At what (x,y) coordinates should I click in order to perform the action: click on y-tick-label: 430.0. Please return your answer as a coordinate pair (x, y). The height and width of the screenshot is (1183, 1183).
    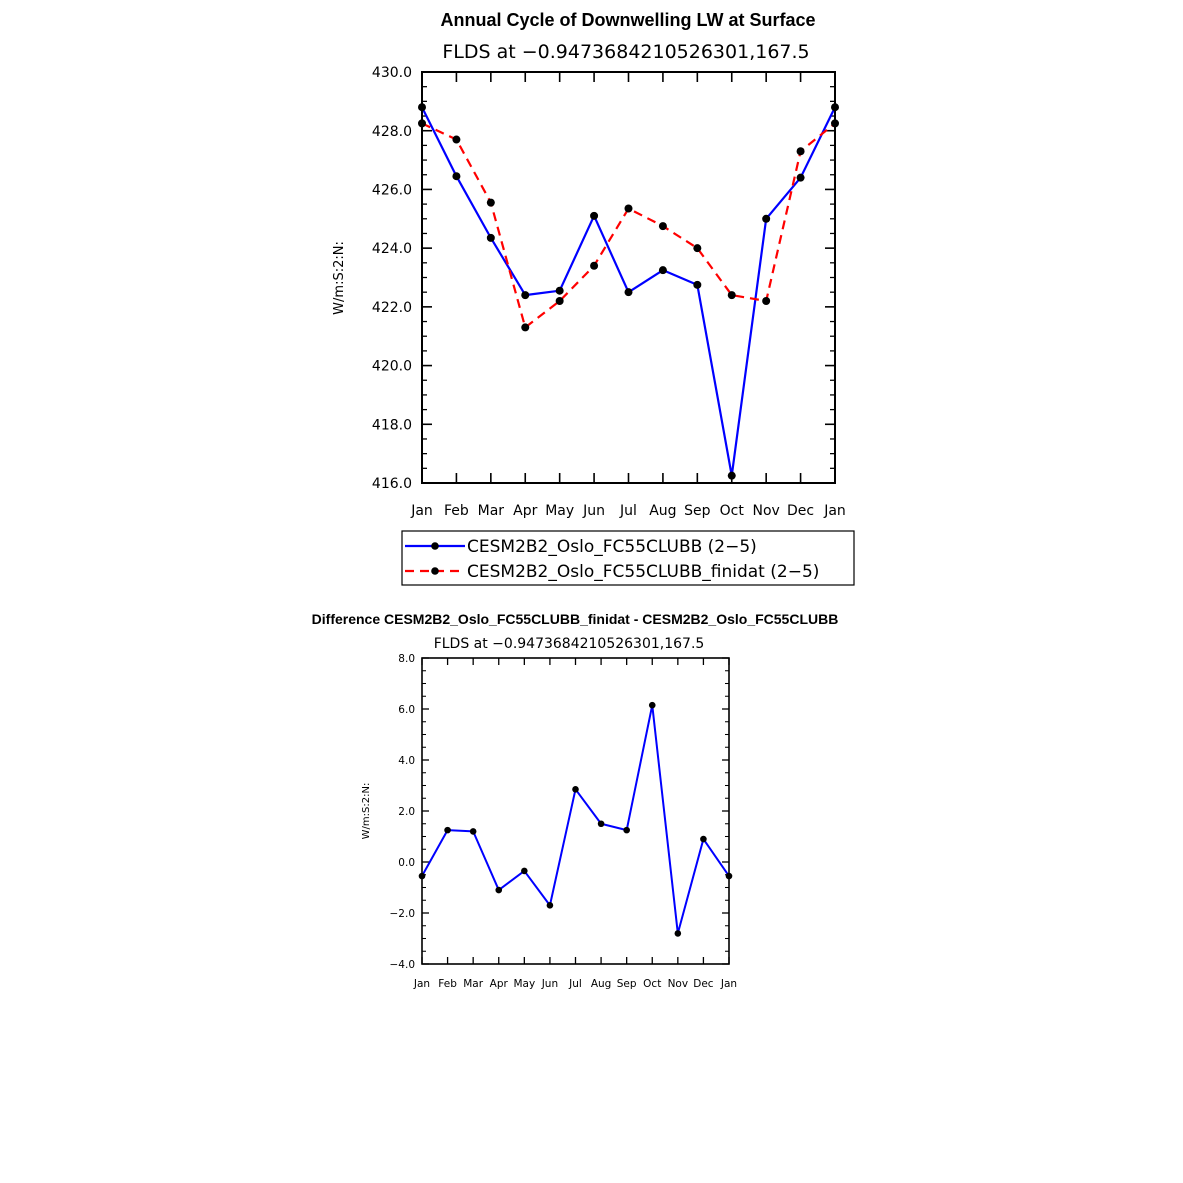
    Looking at the image, I should click on (392, 73).